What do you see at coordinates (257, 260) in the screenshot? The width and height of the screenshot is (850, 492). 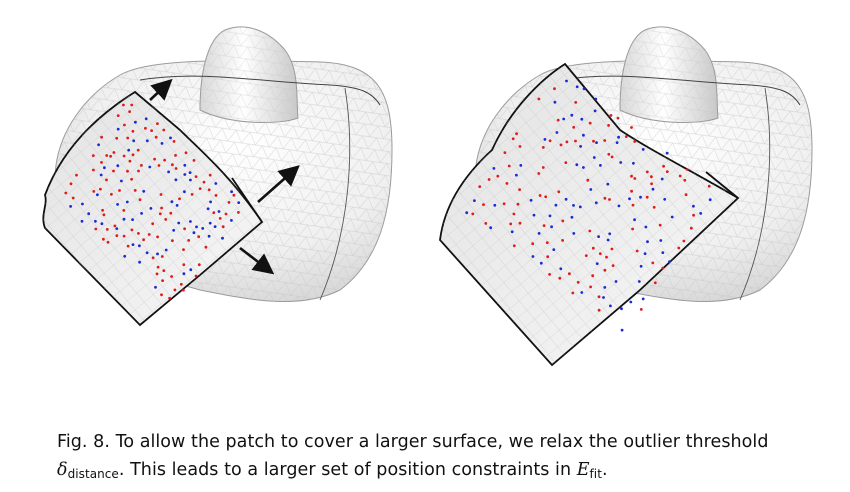 I see `left-arrow-down-right` at bounding box center [257, 260].